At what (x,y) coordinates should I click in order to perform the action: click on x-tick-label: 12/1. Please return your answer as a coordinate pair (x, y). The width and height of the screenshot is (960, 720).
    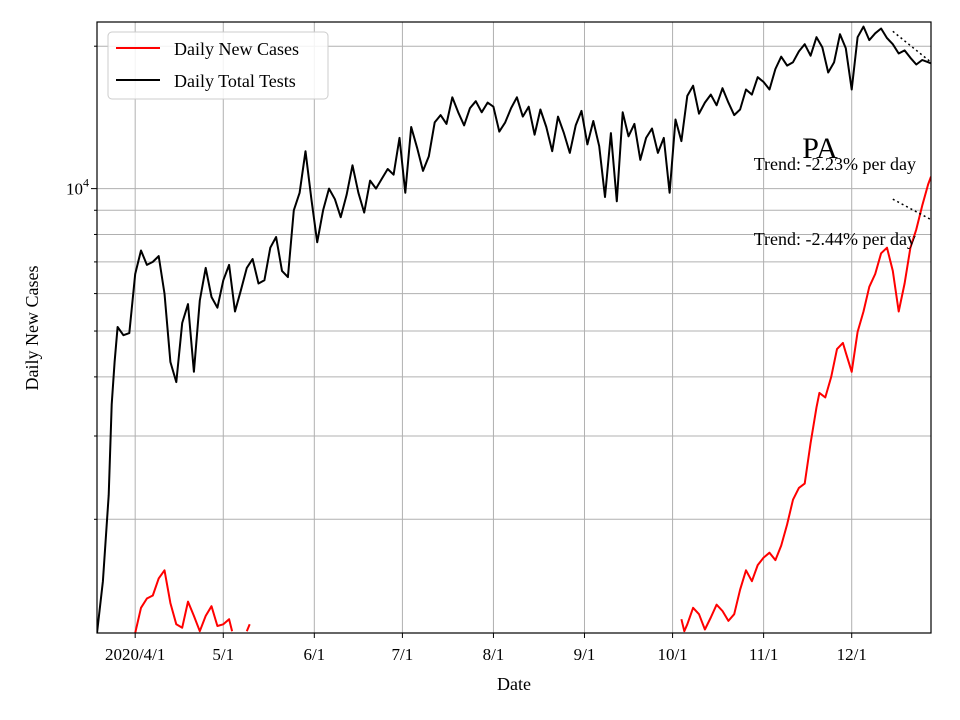
    Looking at the image, I should click on (852, 654).